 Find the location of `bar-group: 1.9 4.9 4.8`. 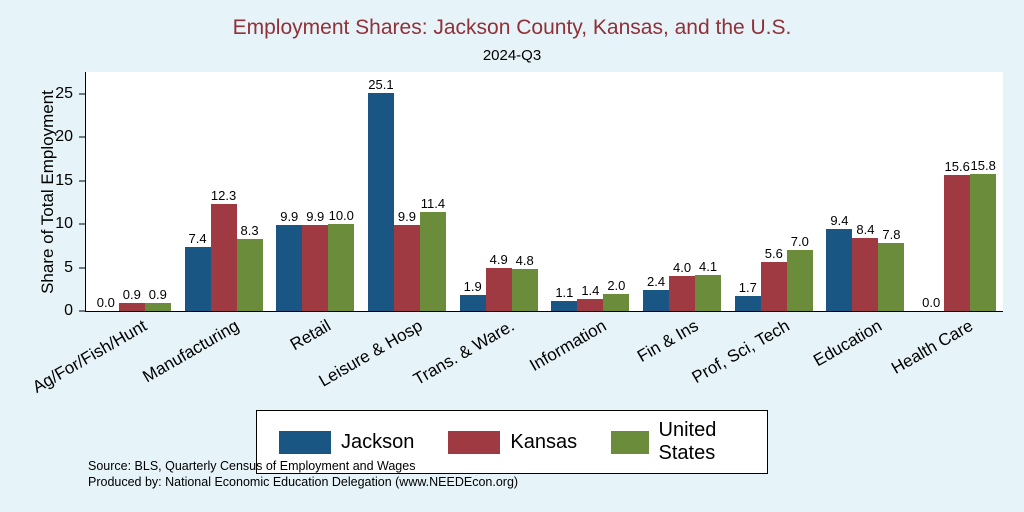

bar-group: 1.9 4.9 4.8 is located at coordinates (499, 191).